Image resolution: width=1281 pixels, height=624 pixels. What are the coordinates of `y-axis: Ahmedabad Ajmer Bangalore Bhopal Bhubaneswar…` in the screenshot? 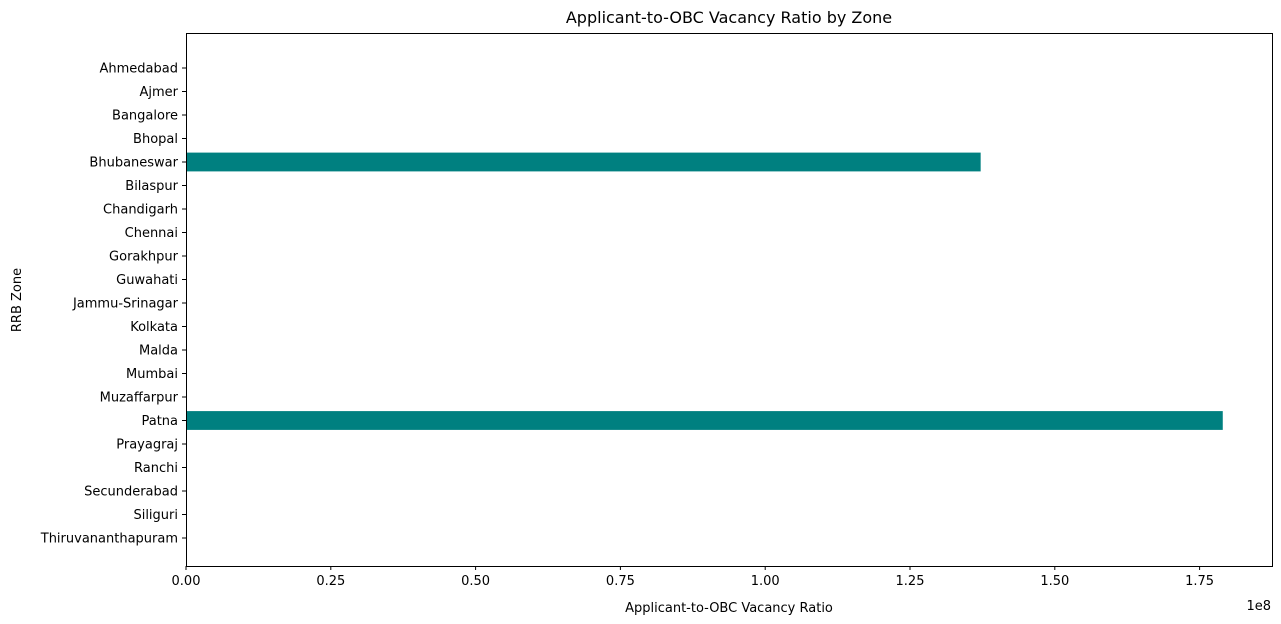 It's located at (113, 304).